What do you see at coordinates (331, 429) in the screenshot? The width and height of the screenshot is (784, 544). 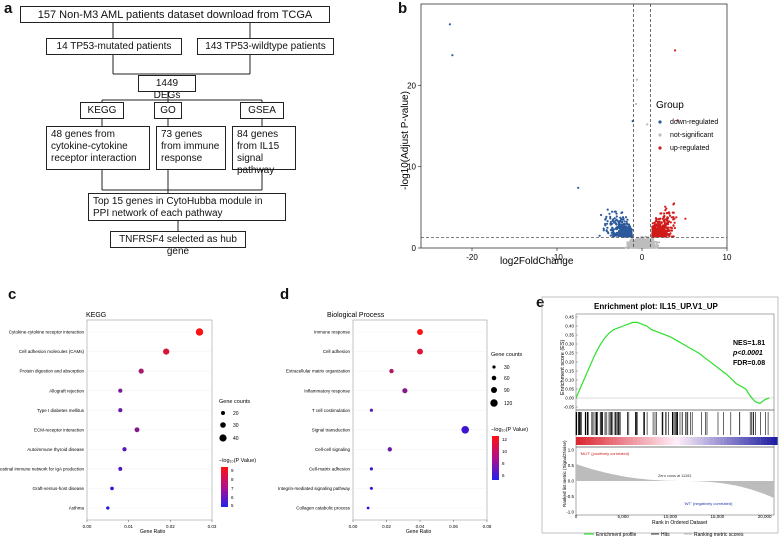 I see `dot-category-label: Signal transduction` at bounding box center [331, 429].